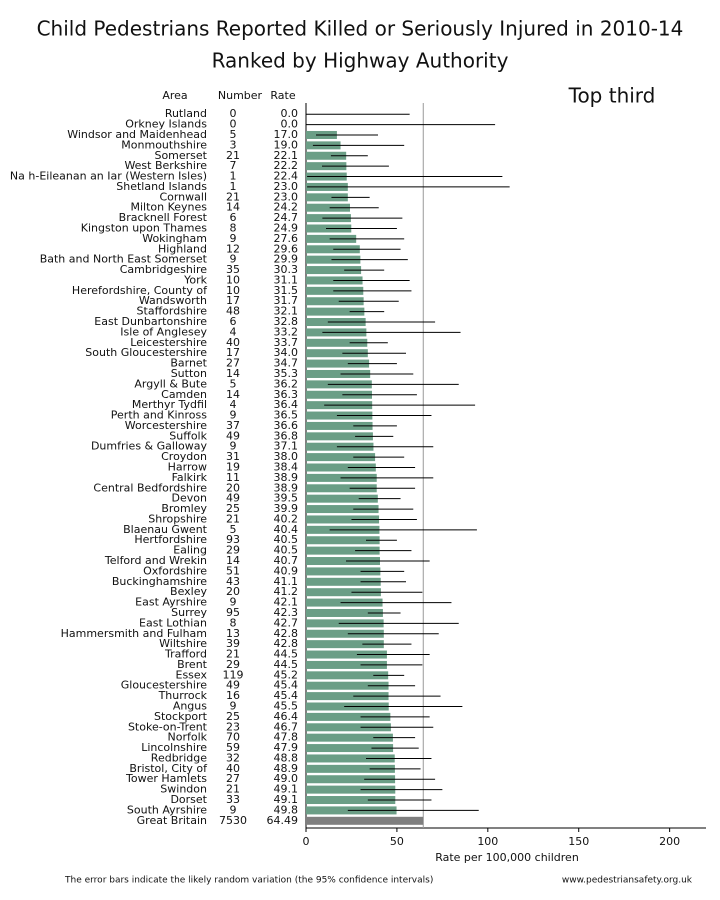 Image resolution: width=720 pixels, height=900 pixels. Describe the element at coordinates (189, 498) in the screenshot. I see `area-label: Devon` at that location.